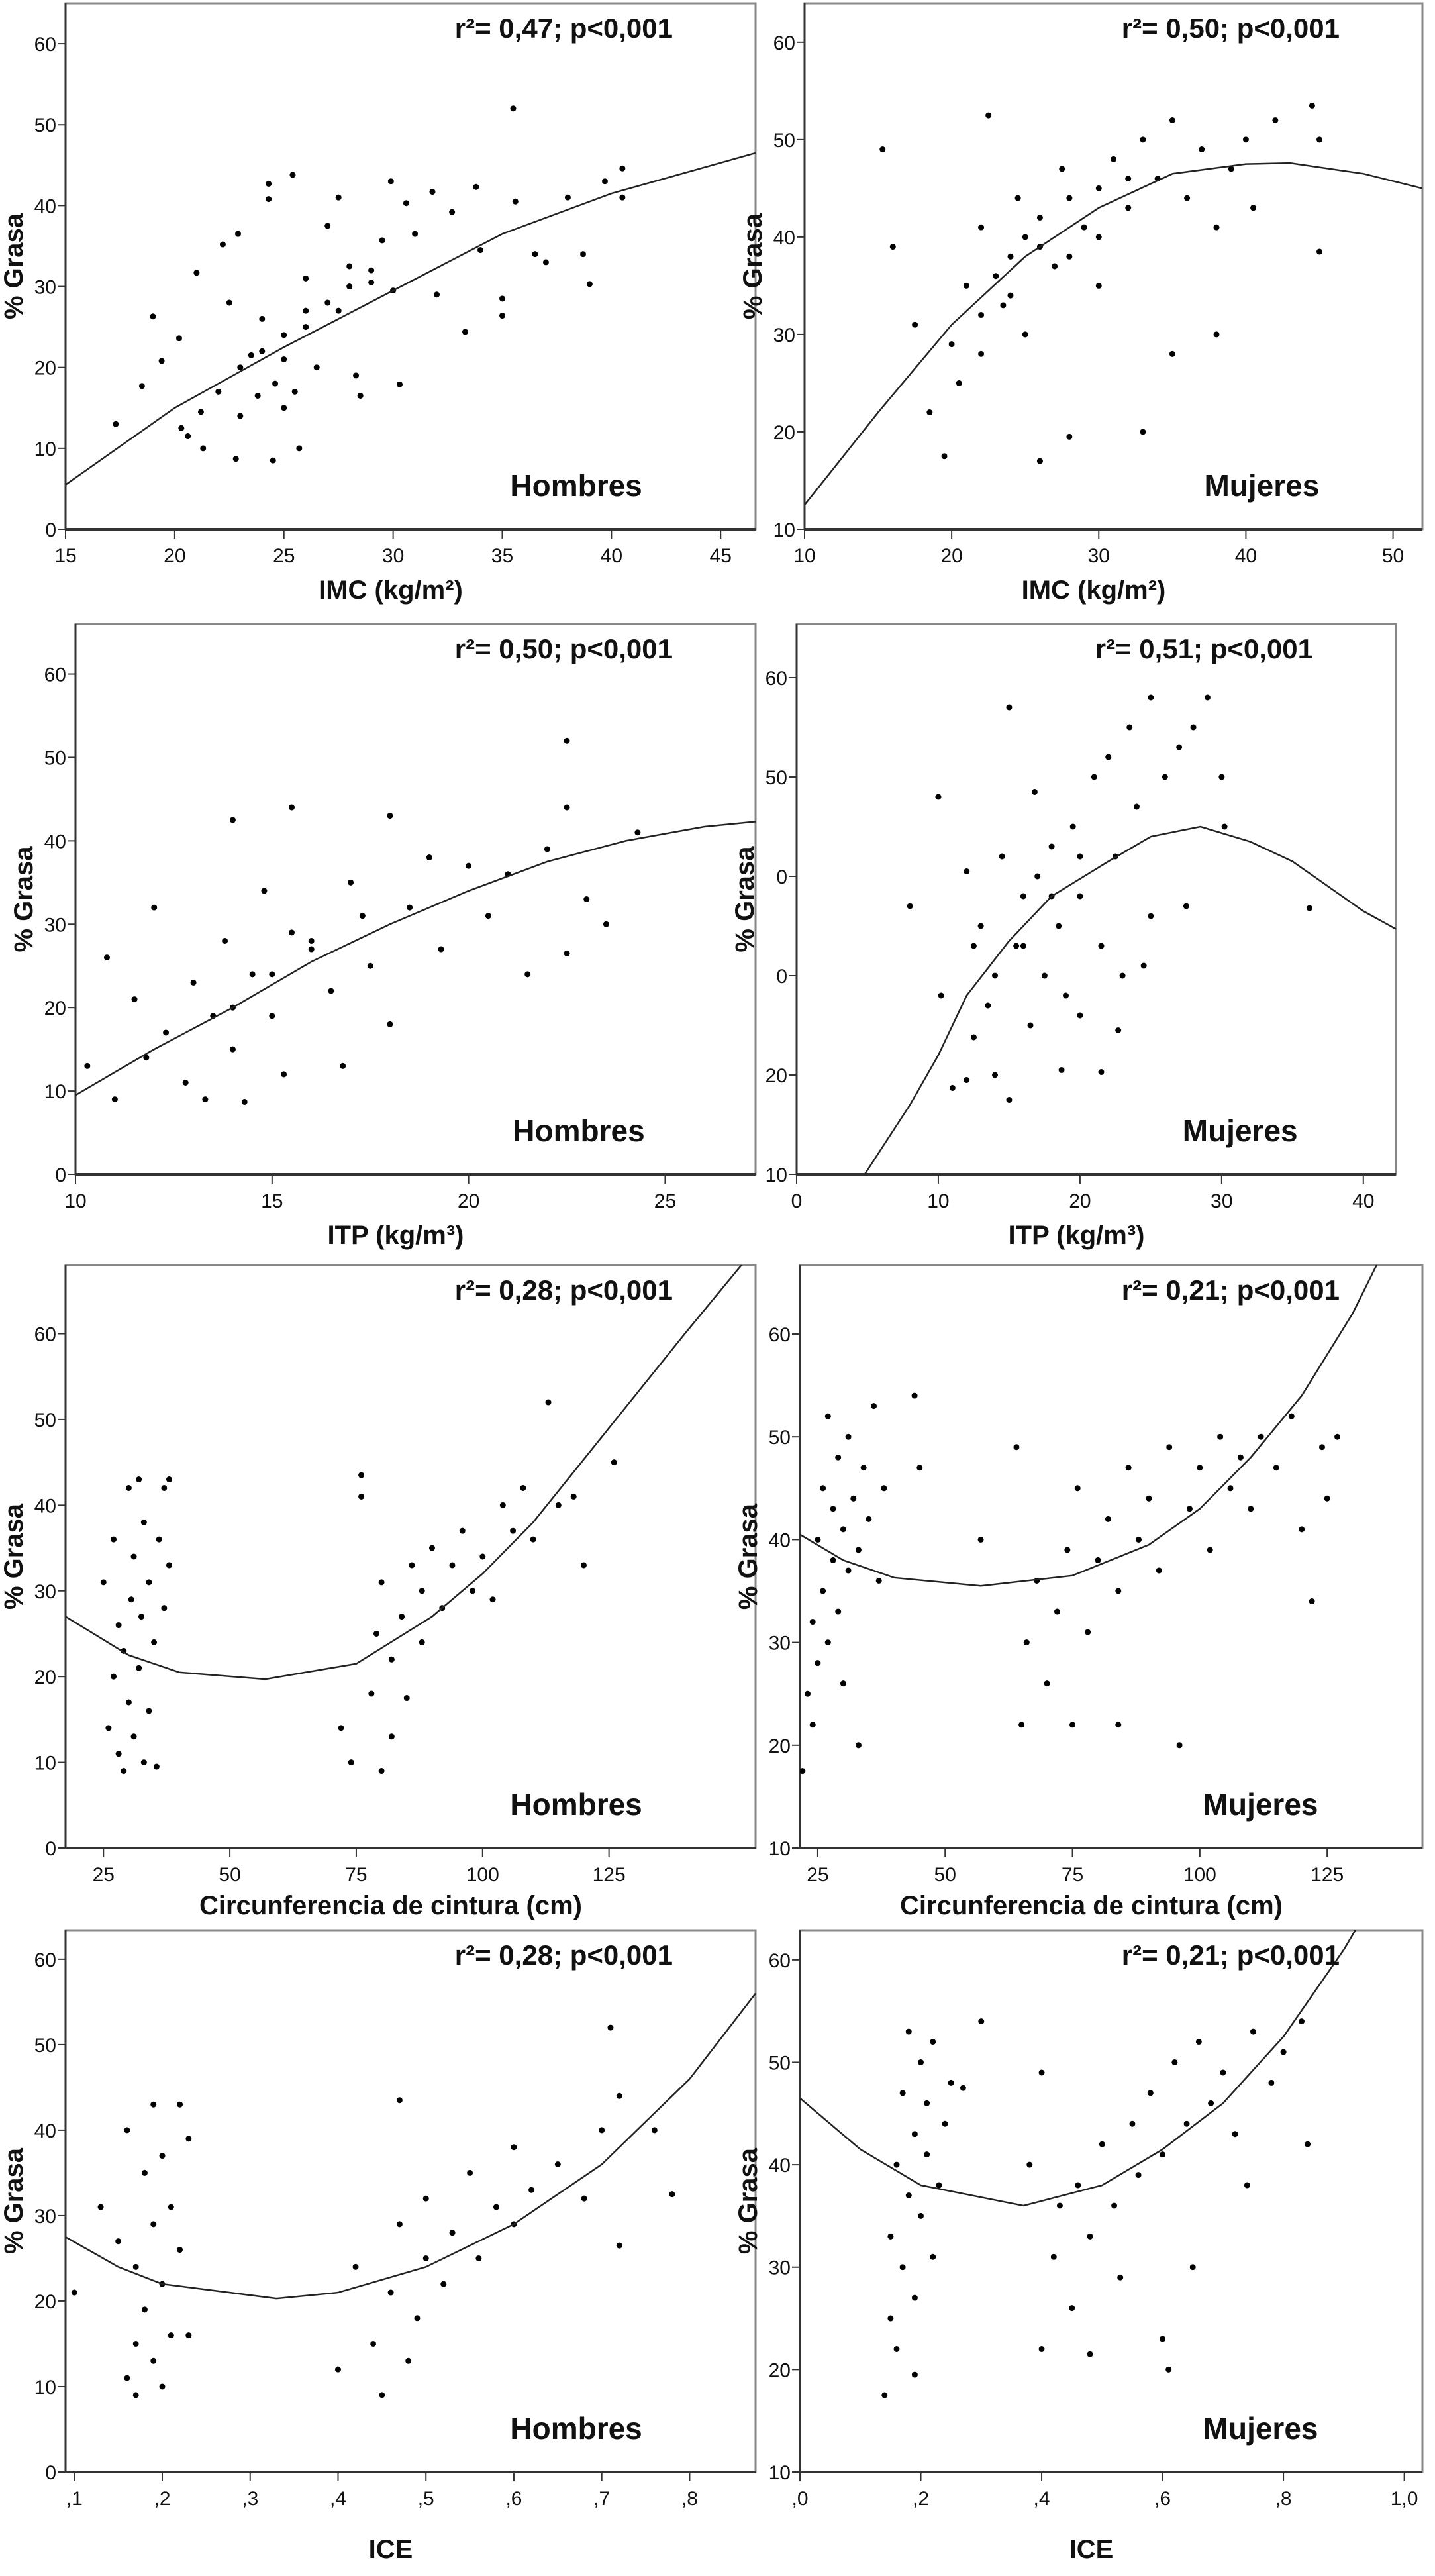 The image size is (1435, 2576). What do you see at coordinates (405, 1472) in the screenshot?
I see `fit-curve` at bounding box center [405, 1472].